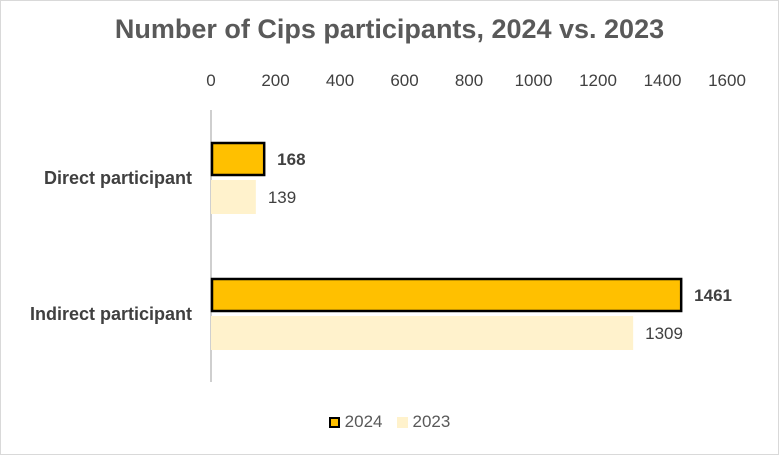  What do you see at coordinates (111, 314) in the screenshot?
I see `category-label: Indirect participant` at bounding box center [111, 314].